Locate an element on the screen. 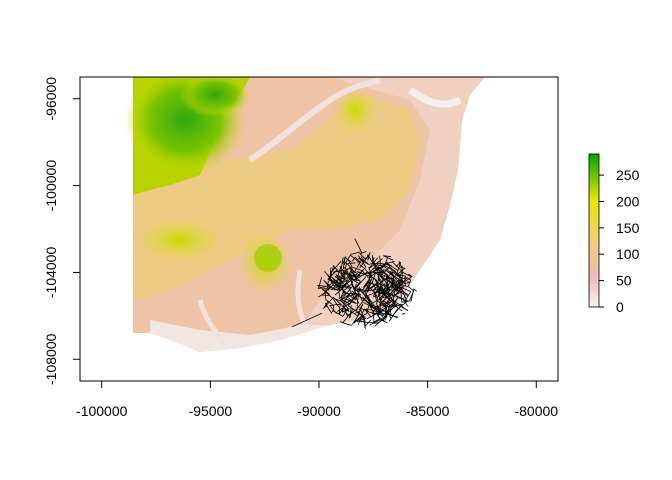 This screenshot has height=480, width=672. river-valley-north is located at coordinates (314, 120).